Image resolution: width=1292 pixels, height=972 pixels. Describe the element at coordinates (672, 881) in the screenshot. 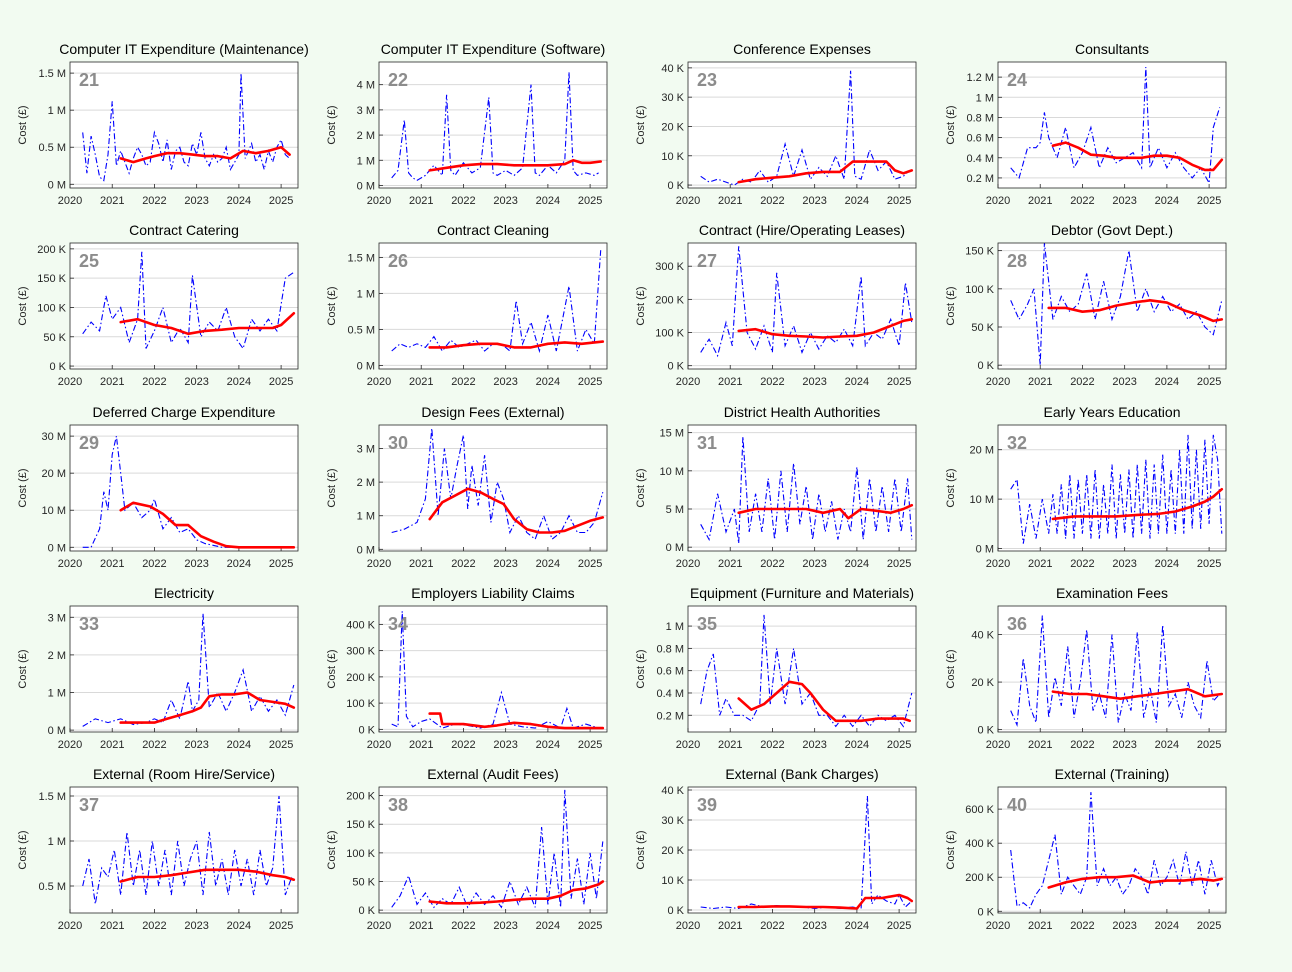

I see `y-tick-label: 10 K` at that location.